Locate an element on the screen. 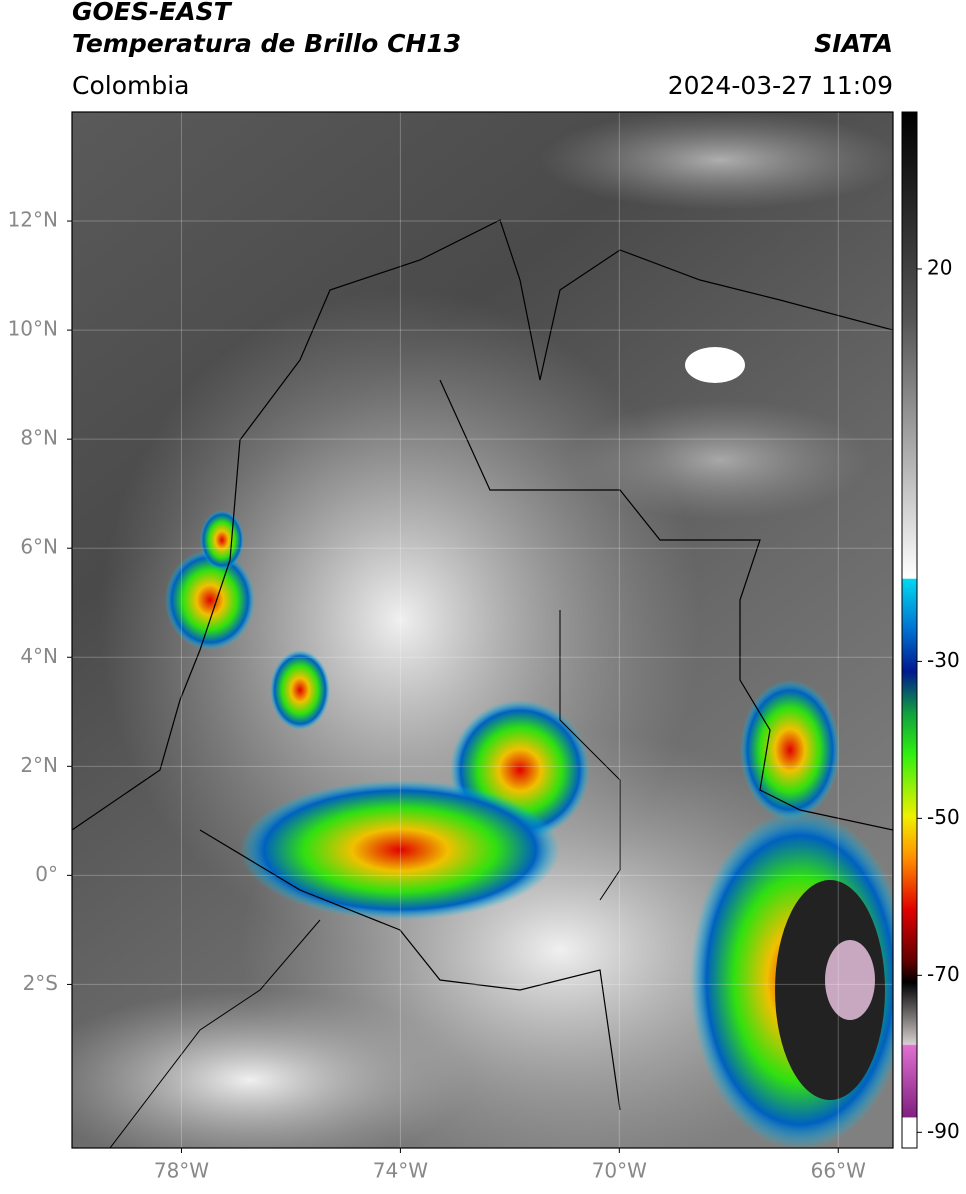  lat-label: 8°N is located at coordinates (39, 438).